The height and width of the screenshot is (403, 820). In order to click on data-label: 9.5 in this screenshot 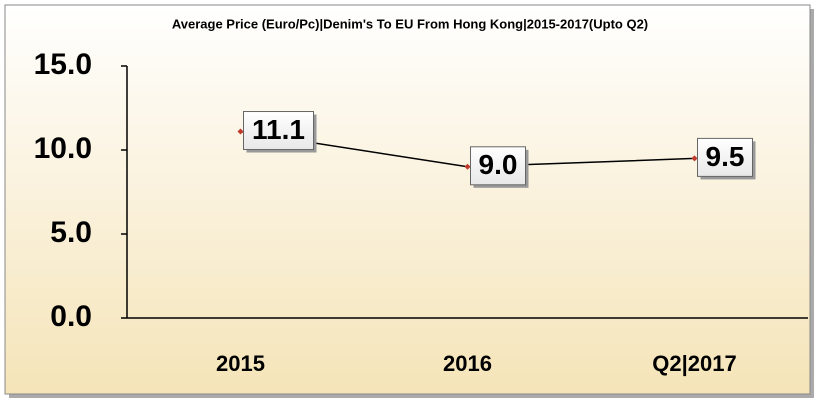, I will do `click(725, 156)`.